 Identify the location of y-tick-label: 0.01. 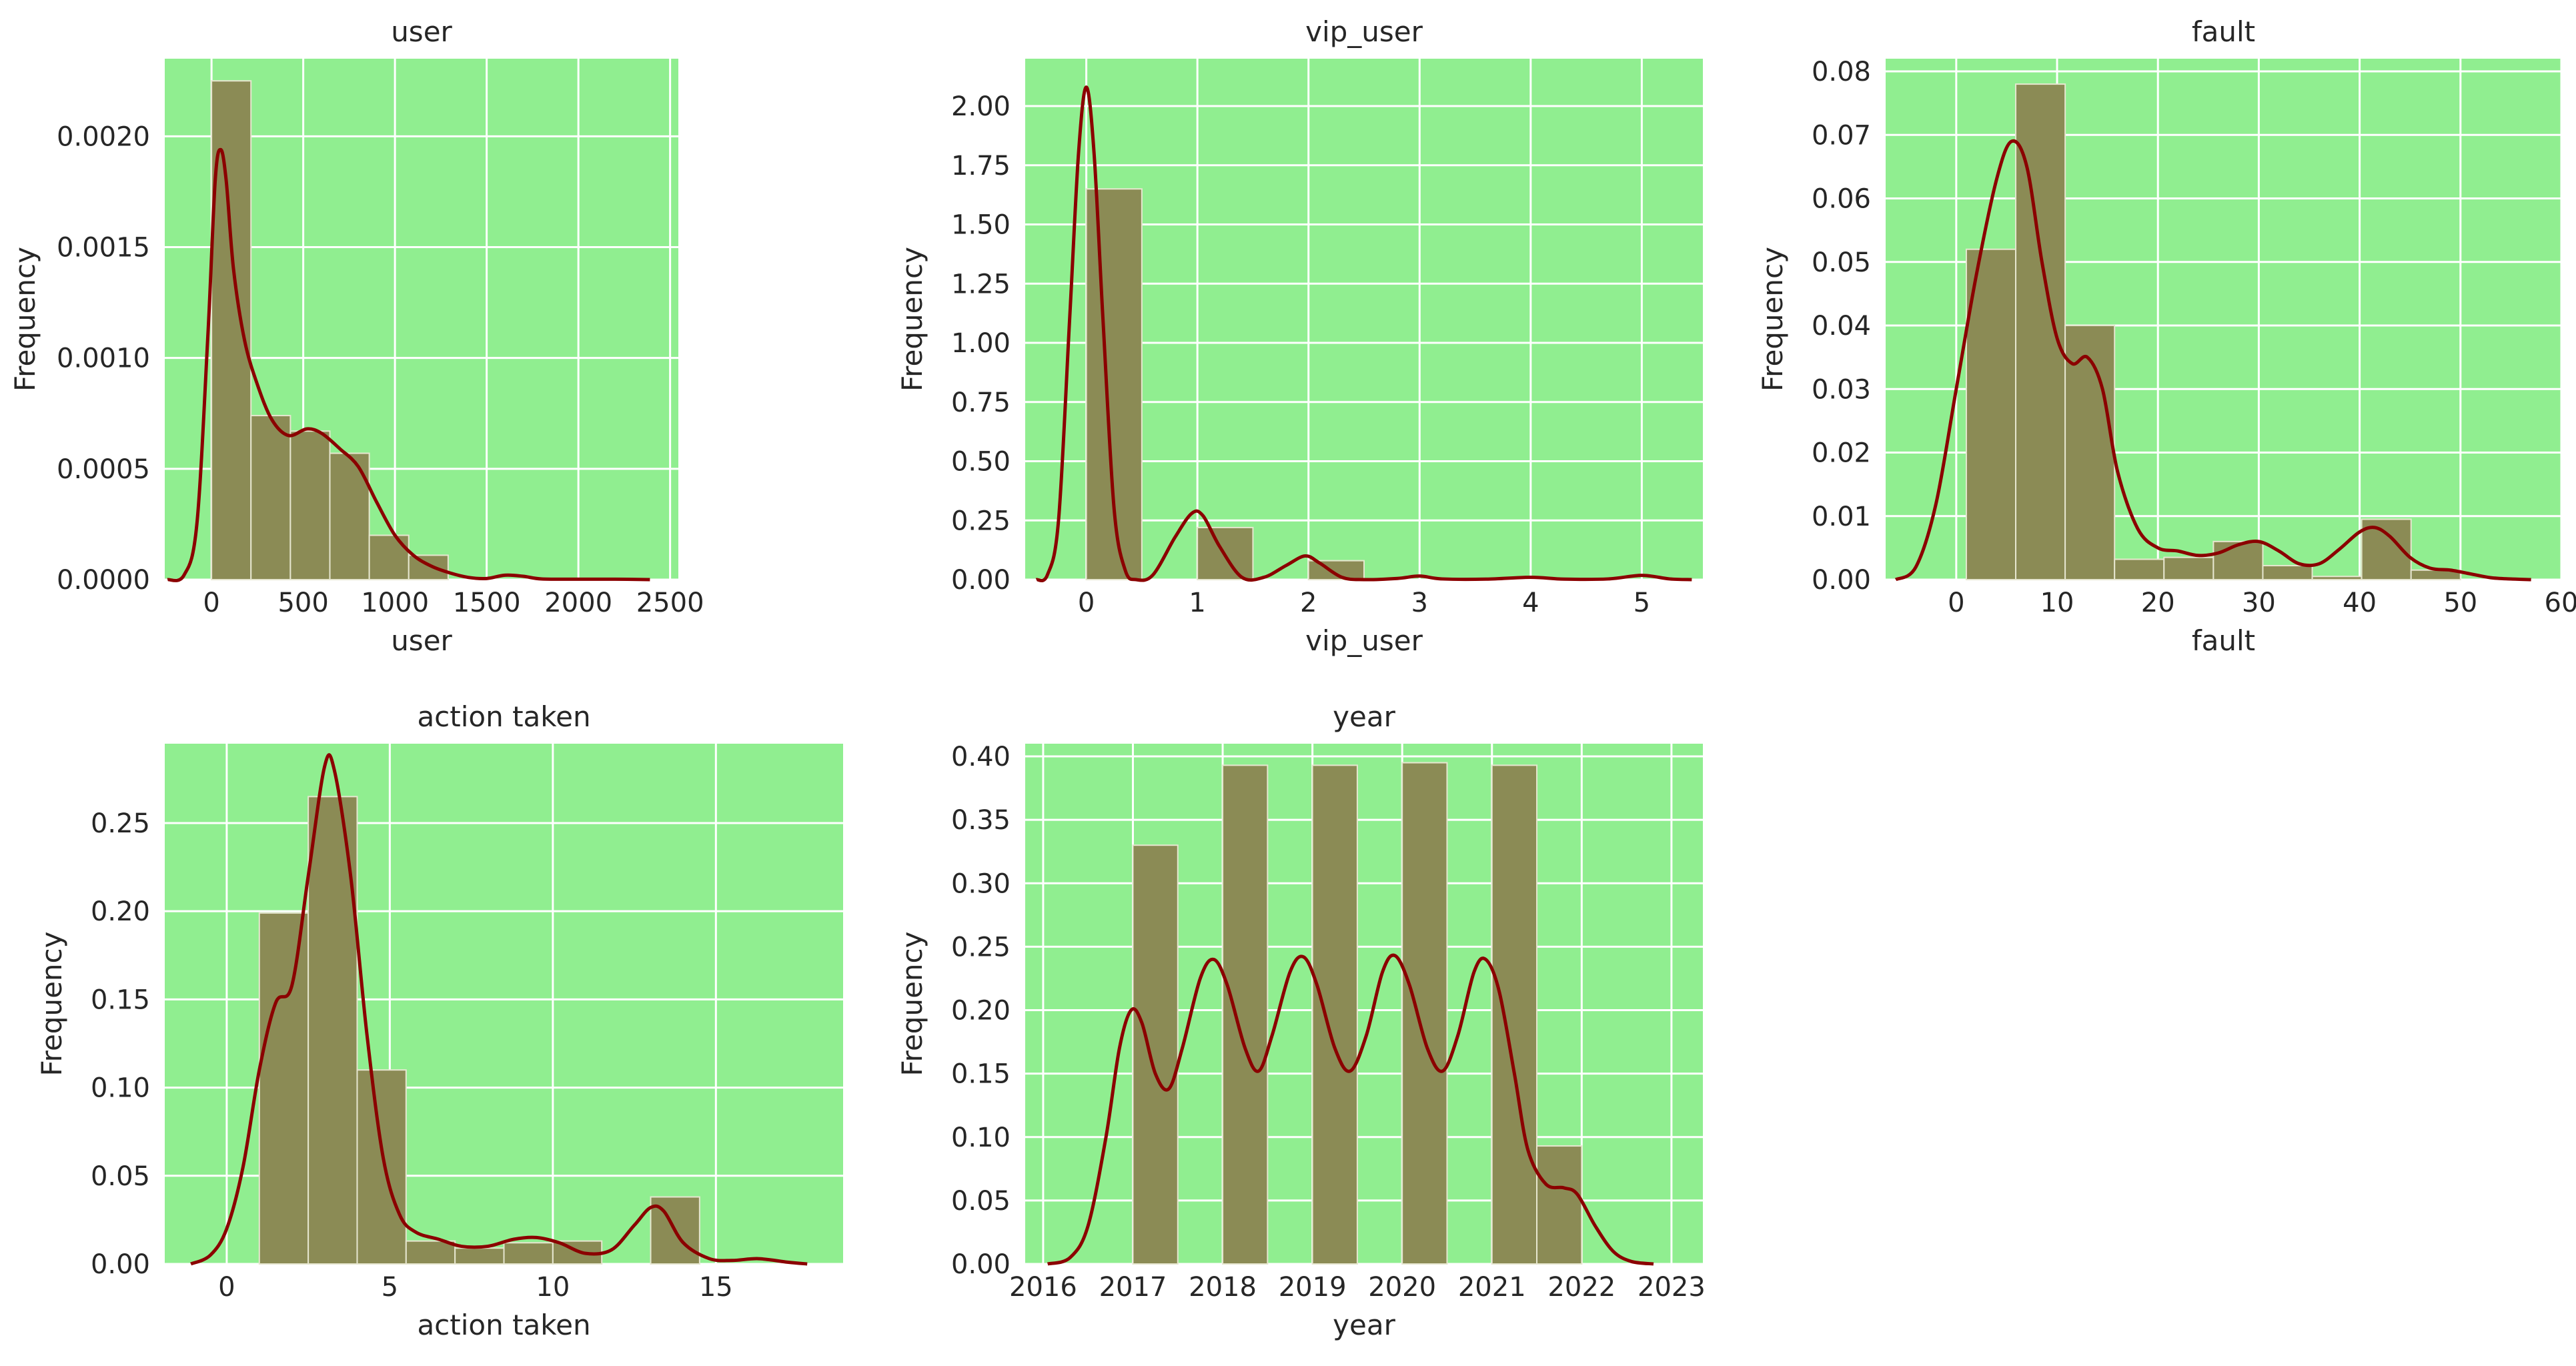
(1841, 517).